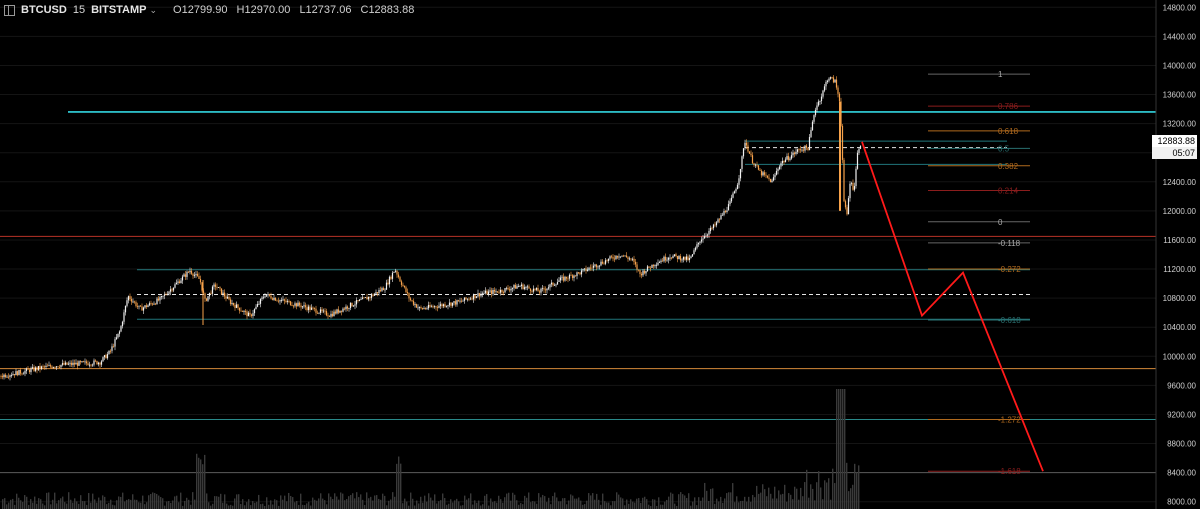 Image resolution: width=1200 pixels, height=509 pixels. What do you see at coordinates (44, 10) in the screenshot?
I see `symbol-label: BTCUSD` at bounding box center [44, 10].